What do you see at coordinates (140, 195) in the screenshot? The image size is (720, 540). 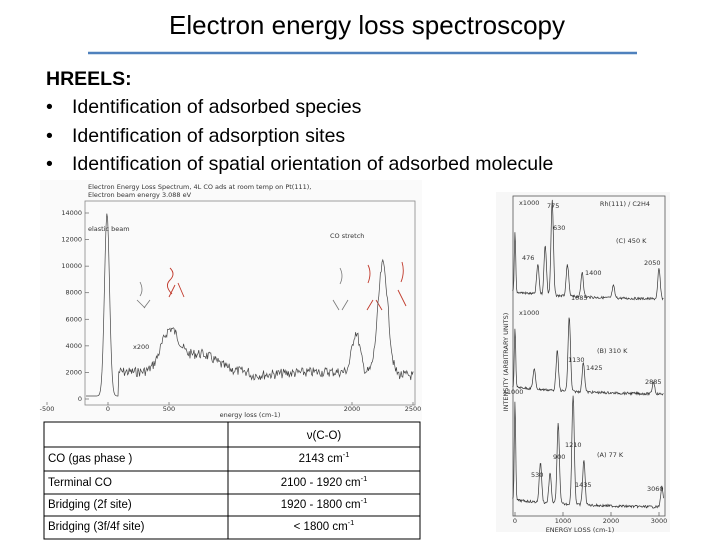 I see `scan-title: Electron beam energy 3.088 eV` at bounding box center [140, 195].